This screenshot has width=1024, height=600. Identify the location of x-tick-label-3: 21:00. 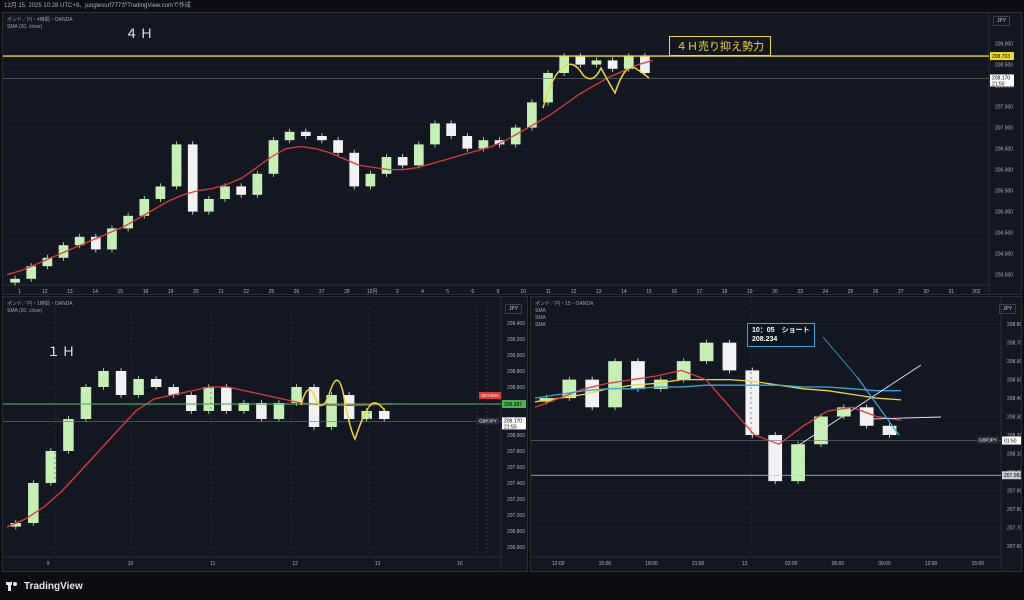
(698, 564).